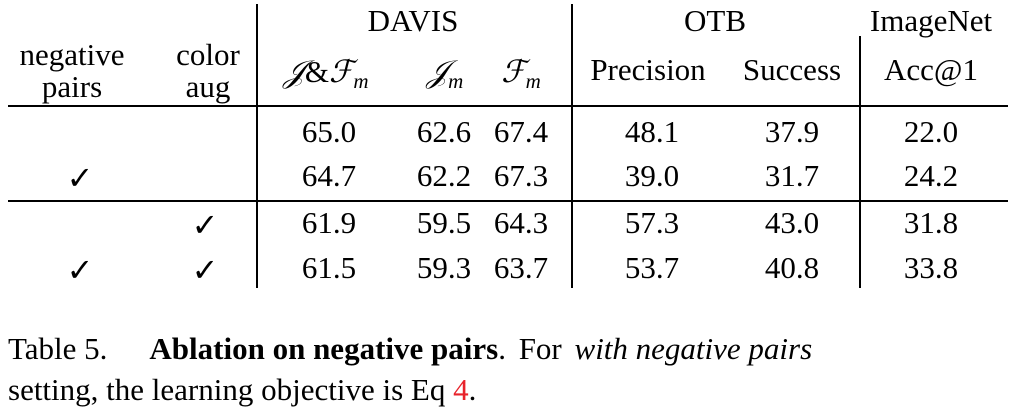 This screenshot has height=418, width=1024. I want to click on cell-success: 40.8, so click(792, 267).